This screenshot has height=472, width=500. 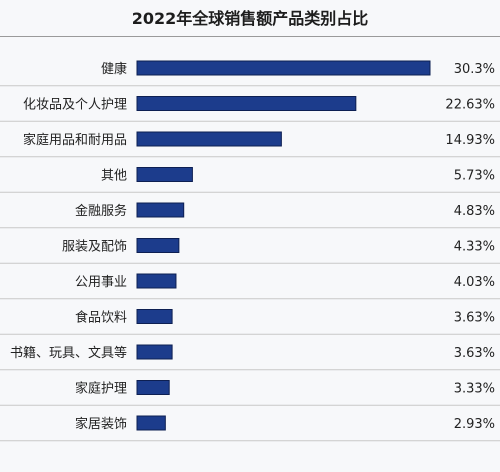 I want to click on value-label: 2.93%, so click(x=474, y=424).